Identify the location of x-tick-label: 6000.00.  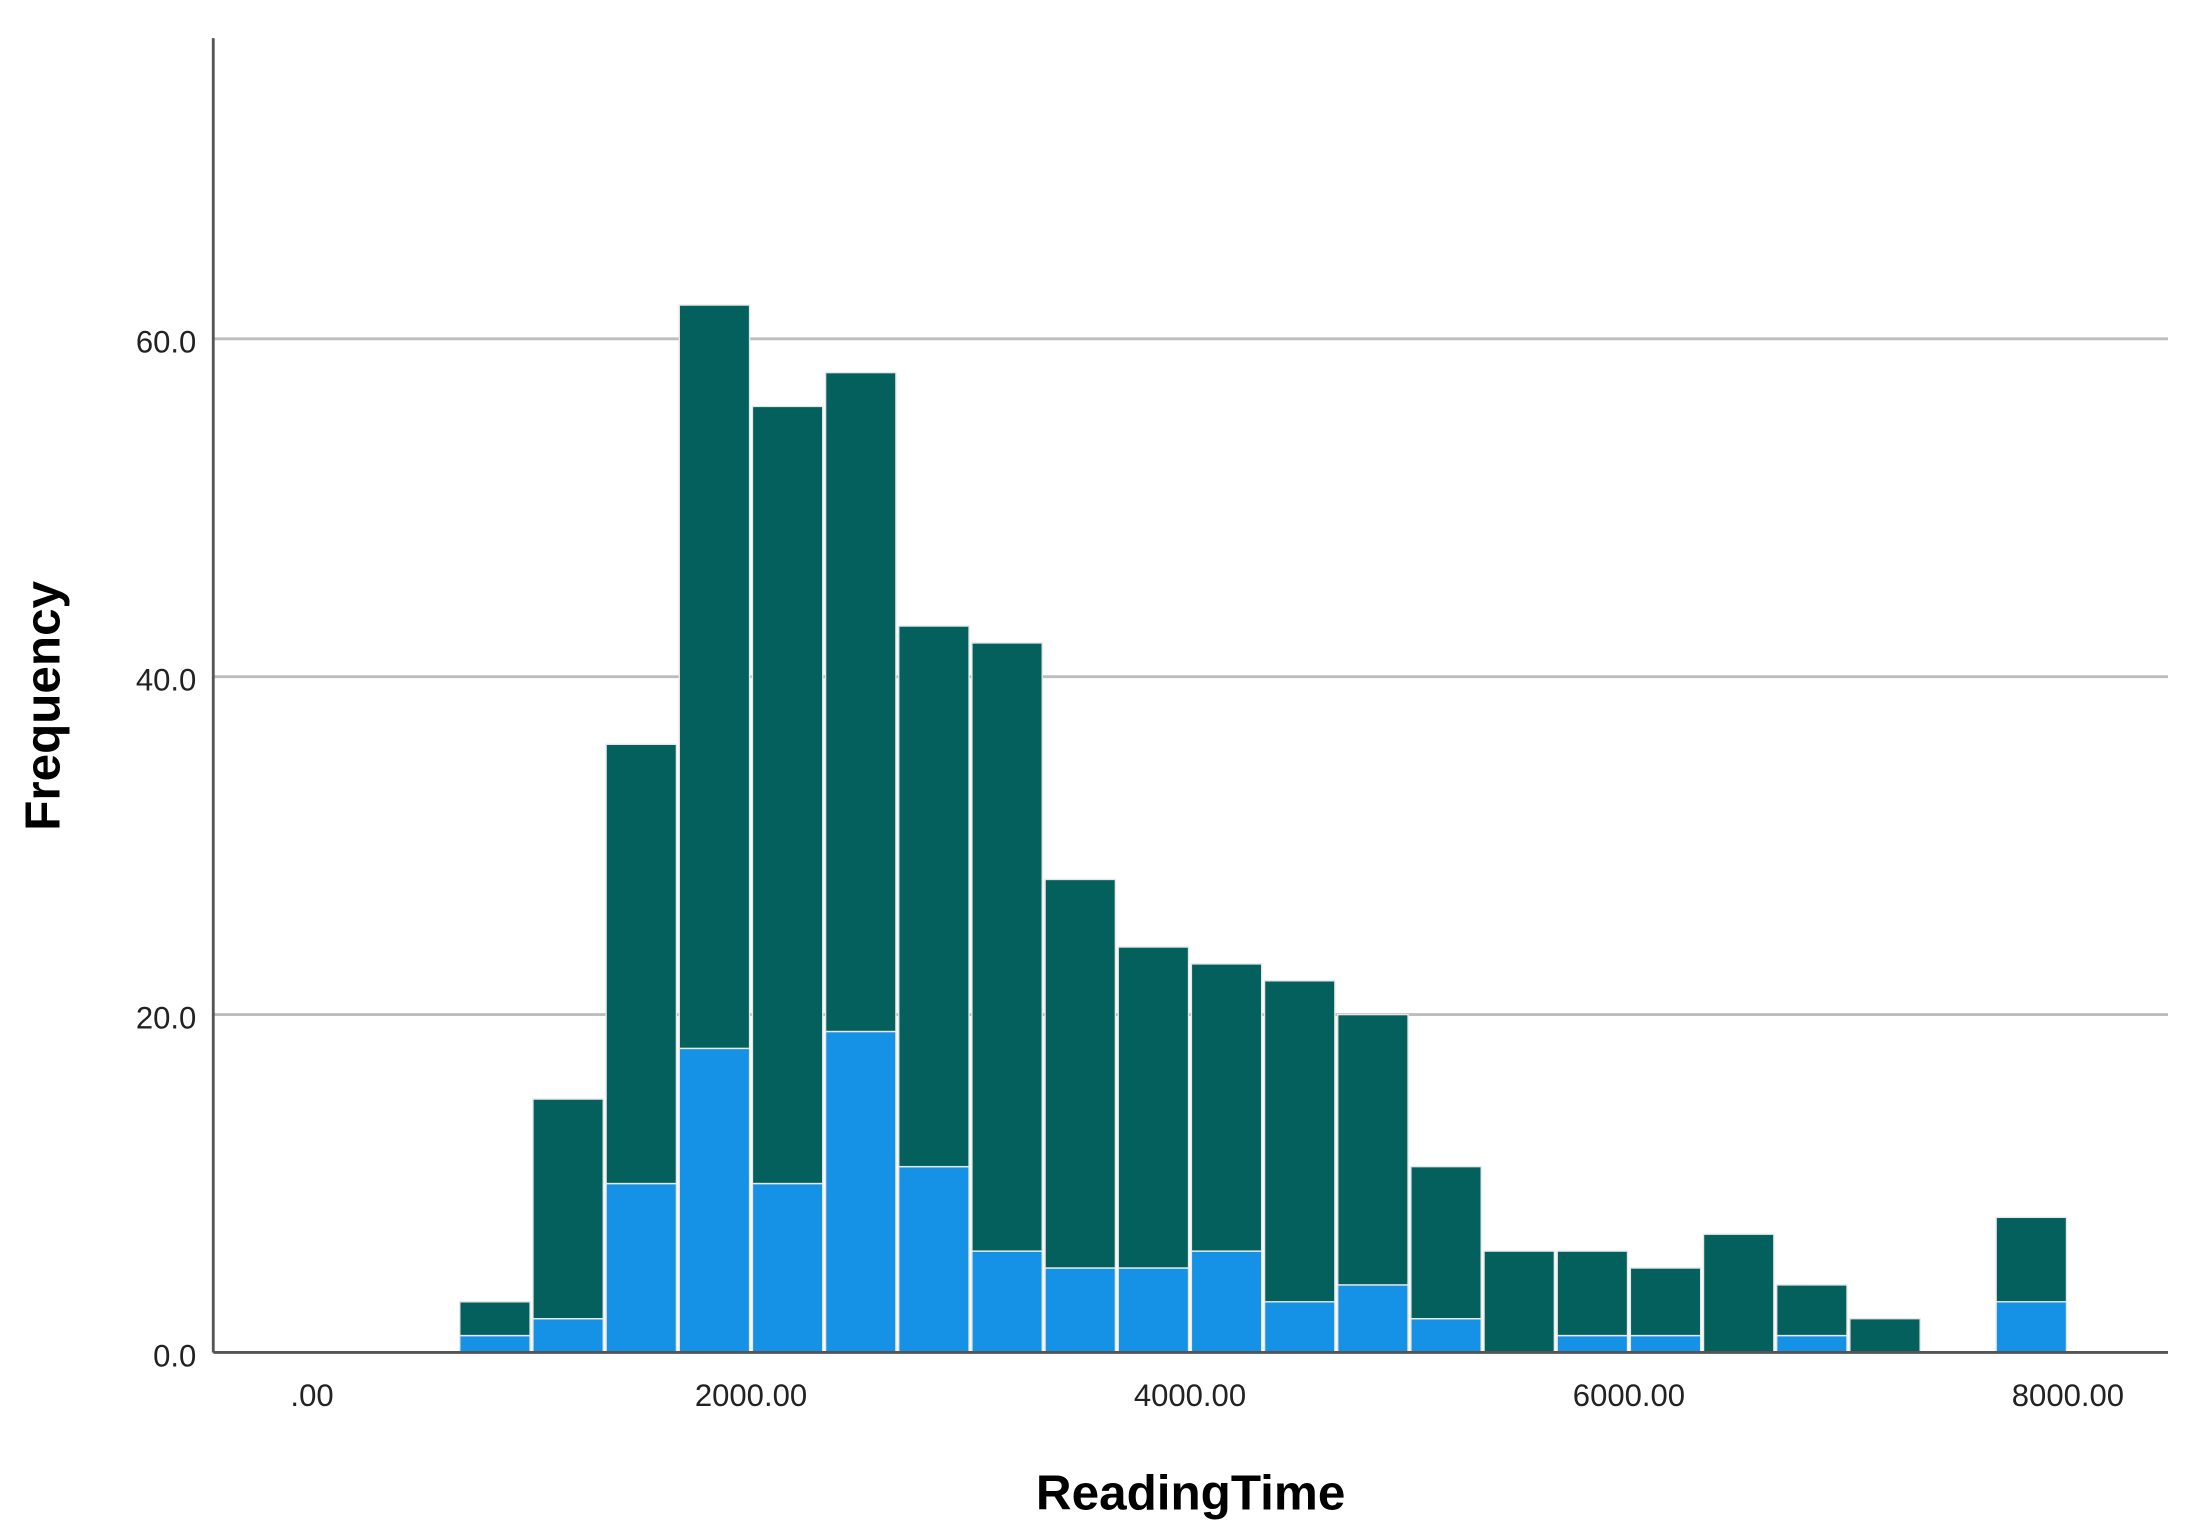
(1629, 1395).